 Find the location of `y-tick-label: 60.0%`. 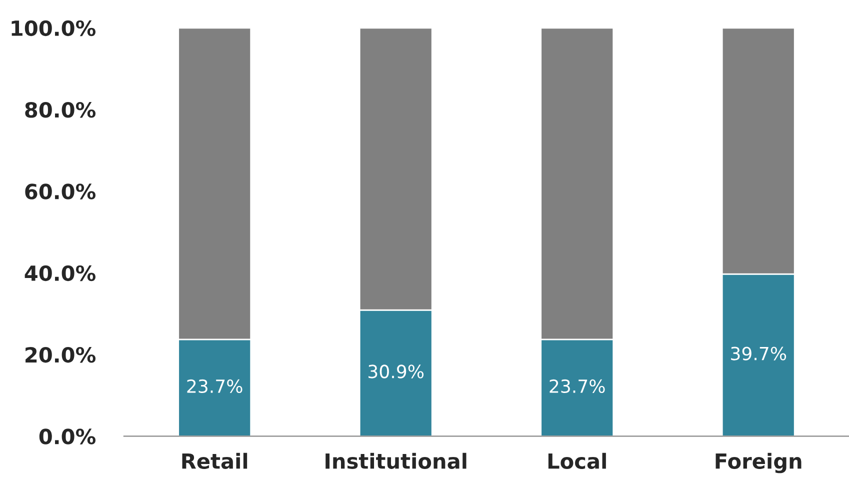

y-tick-label: 60.0% is located at coordinates (60, 192).